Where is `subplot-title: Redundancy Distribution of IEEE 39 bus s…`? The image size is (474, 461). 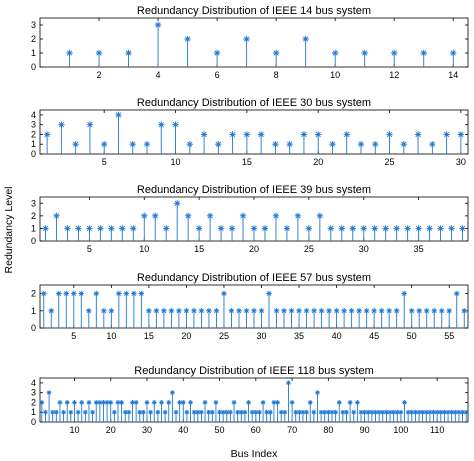
subplot-title: Redundancy Distribution of IEEE 39 bus s… is located at coordinates (254, 190).